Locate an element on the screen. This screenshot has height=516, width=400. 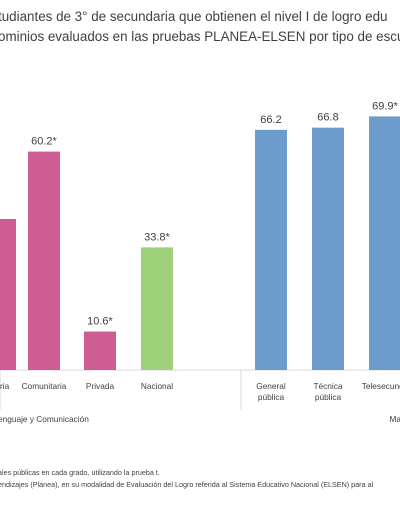
data-label: 69.9* is located at coordinates (385, 106).